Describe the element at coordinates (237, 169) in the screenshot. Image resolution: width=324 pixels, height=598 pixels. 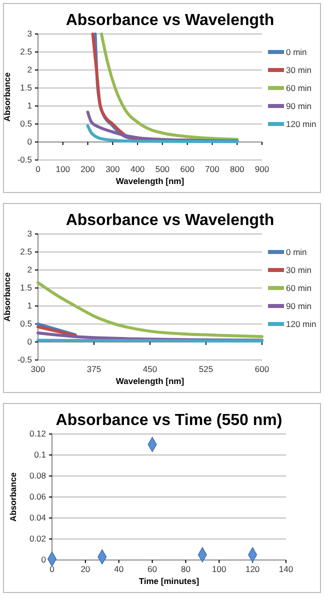
I see `x-tick-label: 800` at that location.